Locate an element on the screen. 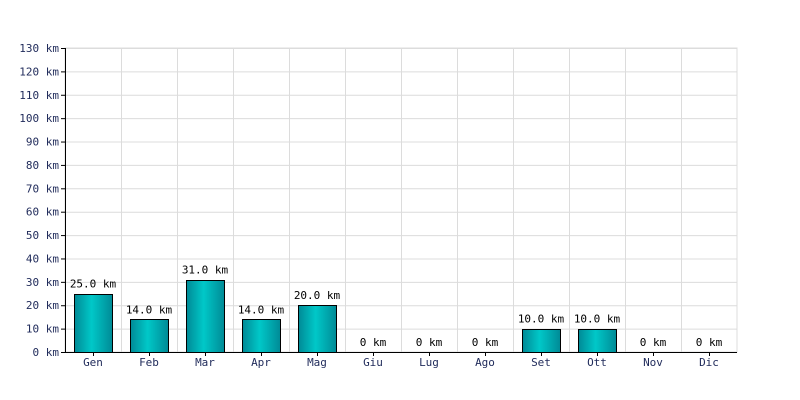 This screenshot has width=800, height=400. x-tick-label: Mar is located at coordinates (205, 362).